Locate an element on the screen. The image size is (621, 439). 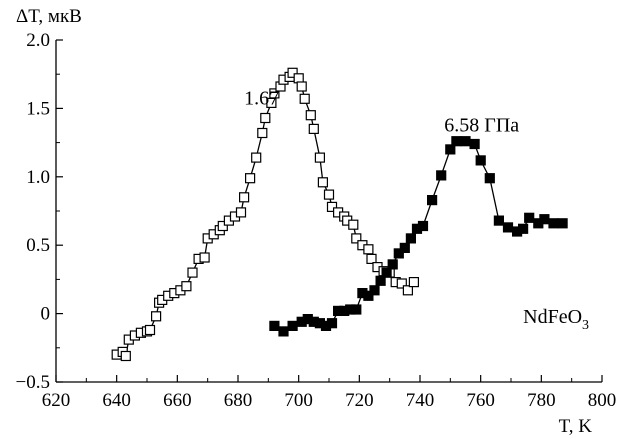
y-tick-label: 0.5 is located at coordinates (38, 245).